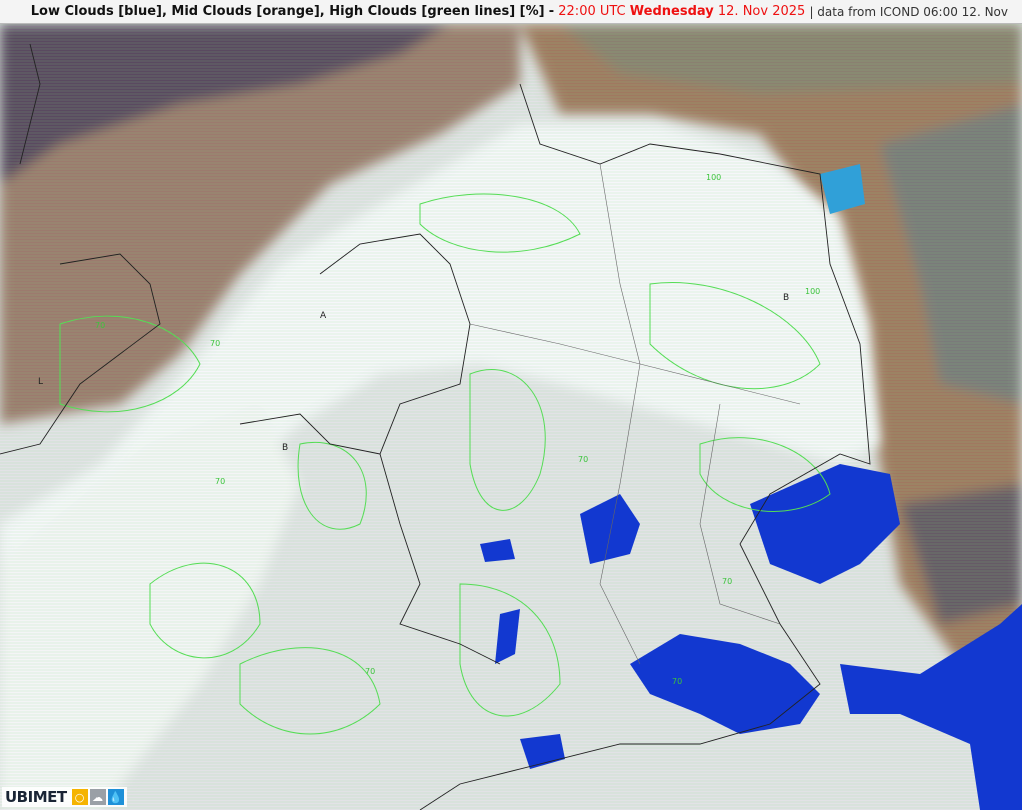  I want to click on logo-text: UBIMET, so click(36, 797).